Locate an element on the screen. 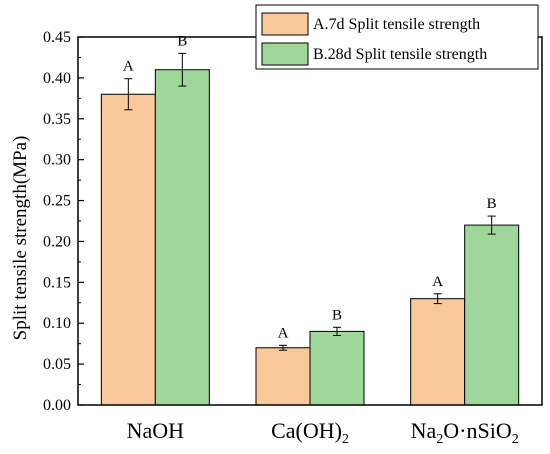 This screenshot has height=454, width=550. legend-swatch-b is located at coordinates (285, 54).